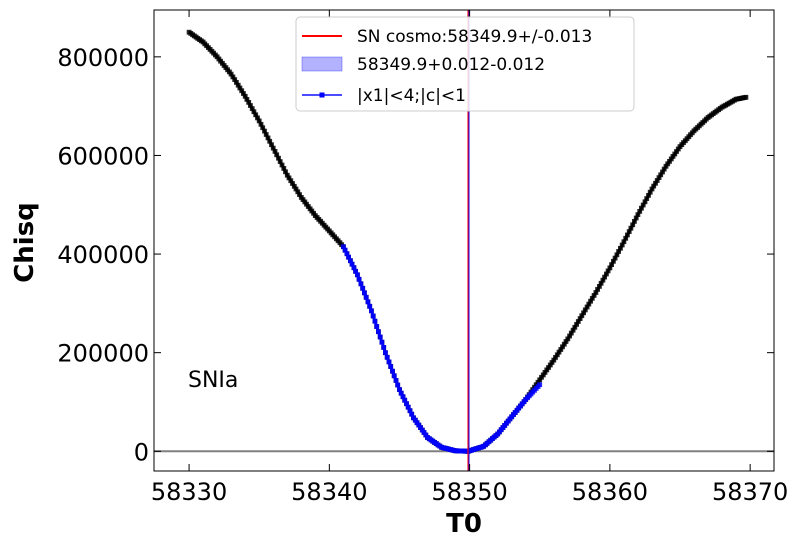  What do you see at coordinates (103, 354) in the screenshot?
I see `y-tick-label: 200000` at bounding box center [103, 354].